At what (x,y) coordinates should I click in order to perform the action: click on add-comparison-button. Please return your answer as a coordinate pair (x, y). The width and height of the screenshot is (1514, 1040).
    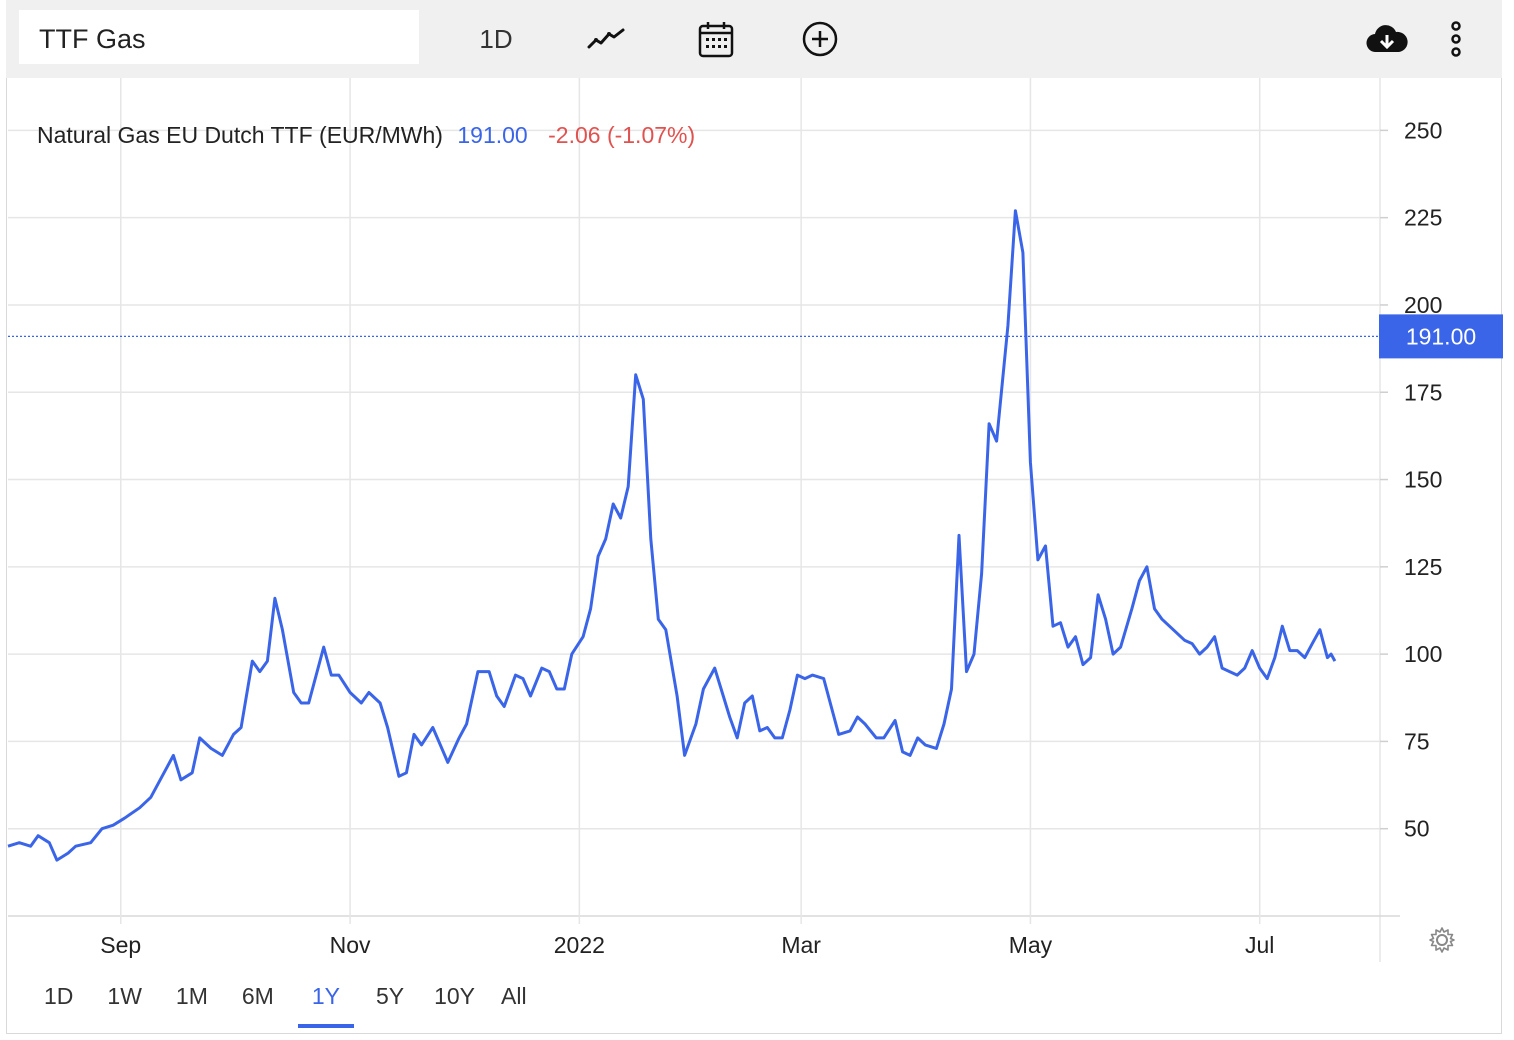
    Looking at the image, I should click on (820, 39).